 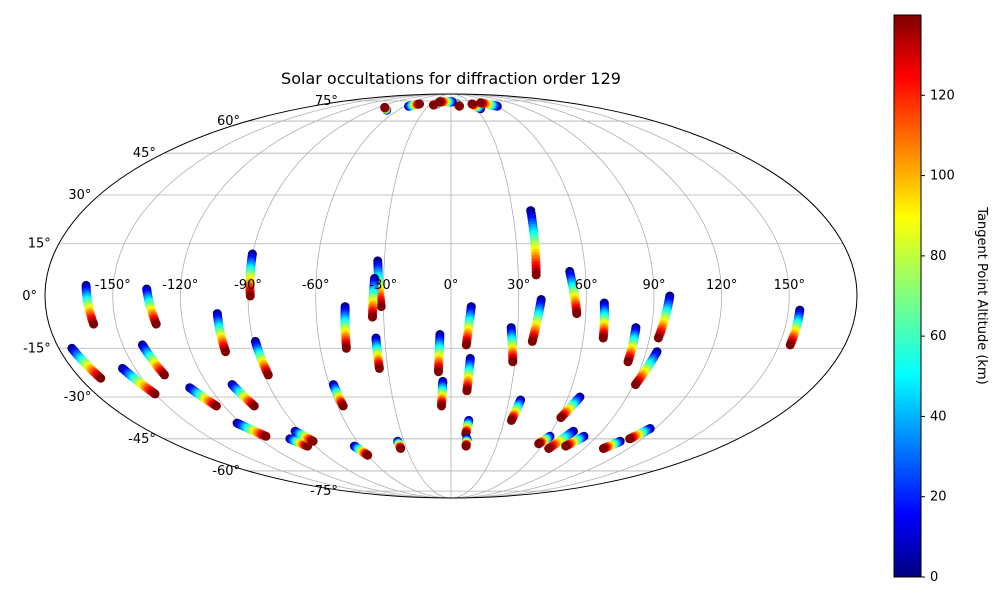 I want to click on latitude-tick-label: 15°, so click(x=39, y=244).